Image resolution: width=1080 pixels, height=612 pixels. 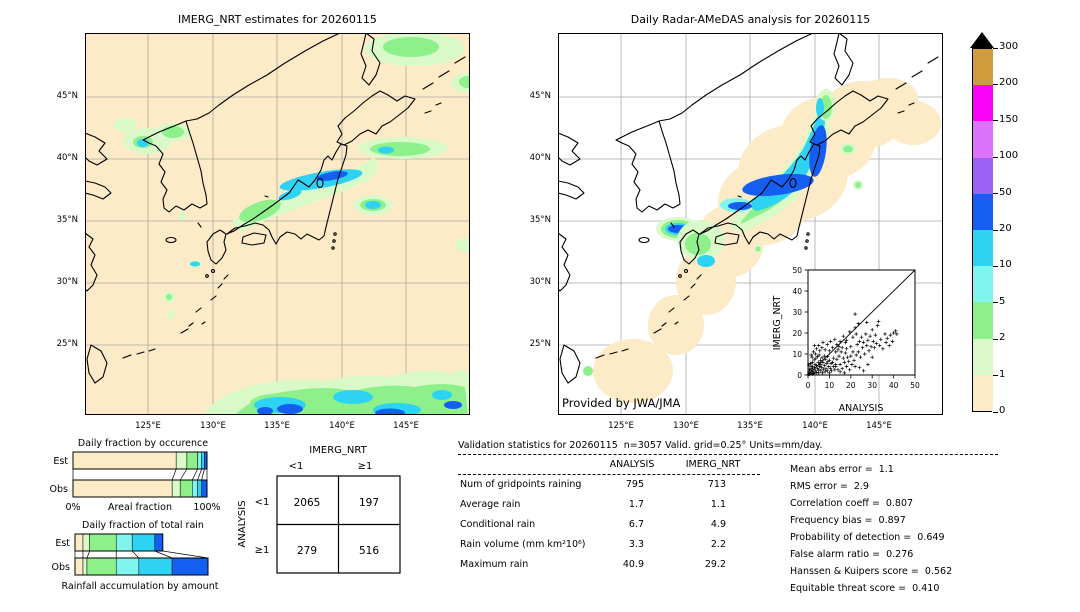 I want to click on colorbar-tick-label: 2, so click(x=1002, y=338).